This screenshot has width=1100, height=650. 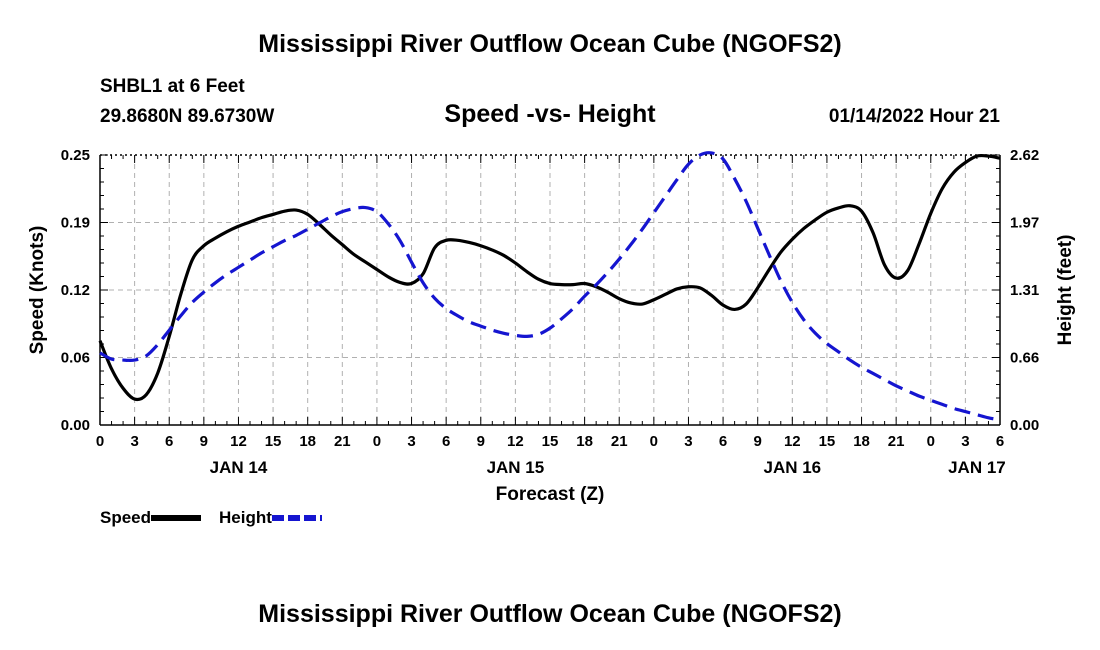 What do you see at coordinates (176, 518) in the screenshot?
I see `legend-speed-swatch` at bounding box center [176, 518].